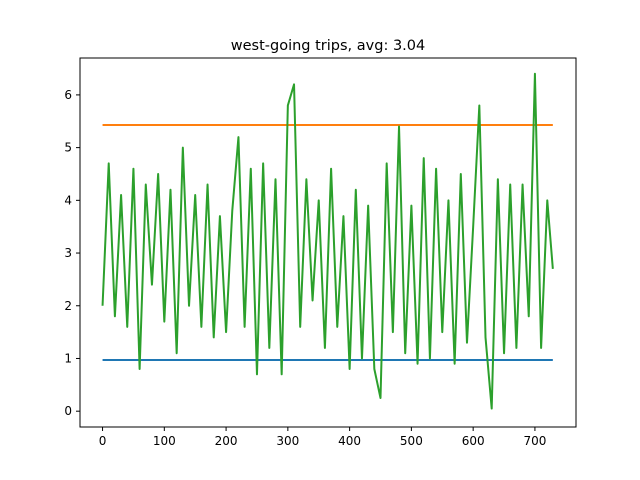  I want to click on y-tick-label: 4, so click(68, 200).